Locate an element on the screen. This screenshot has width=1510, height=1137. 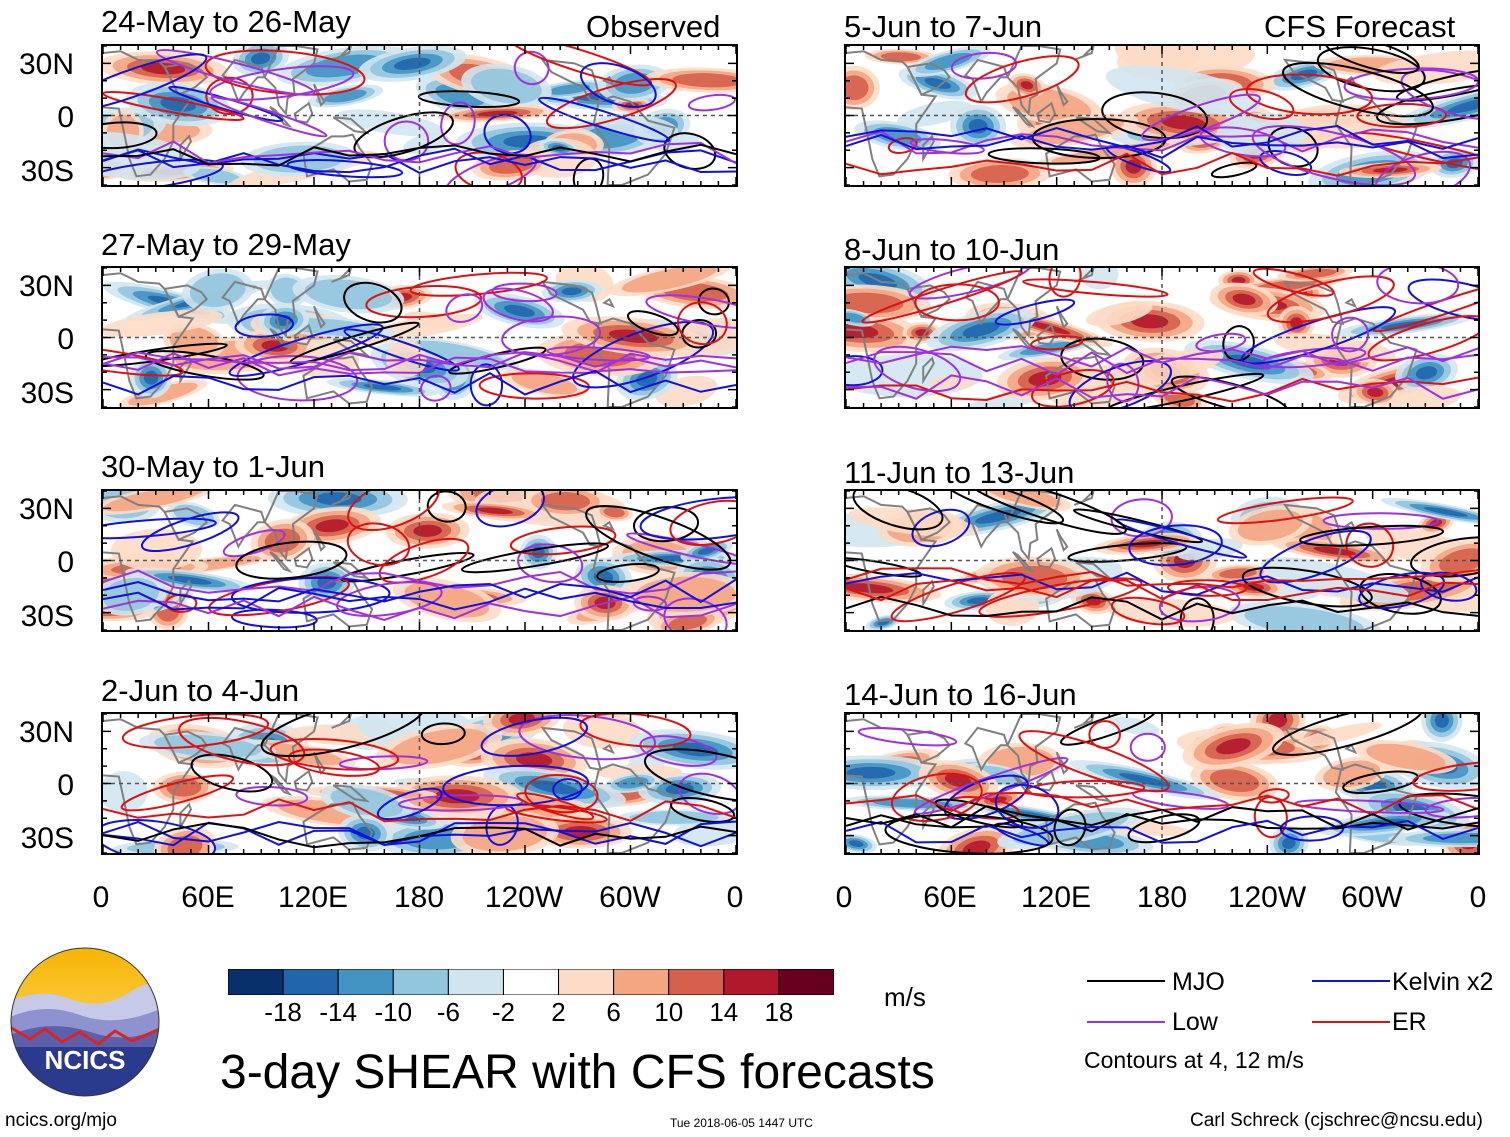
observed-label: Observed is located at coordinates (653, 26).